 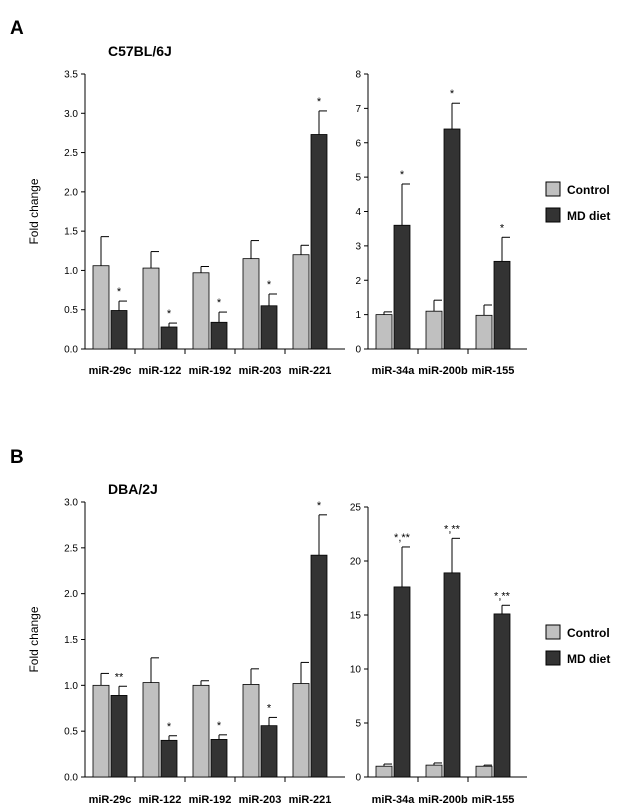 I want to click on y-tick-label: 1.0, so click(x=71, y=271).